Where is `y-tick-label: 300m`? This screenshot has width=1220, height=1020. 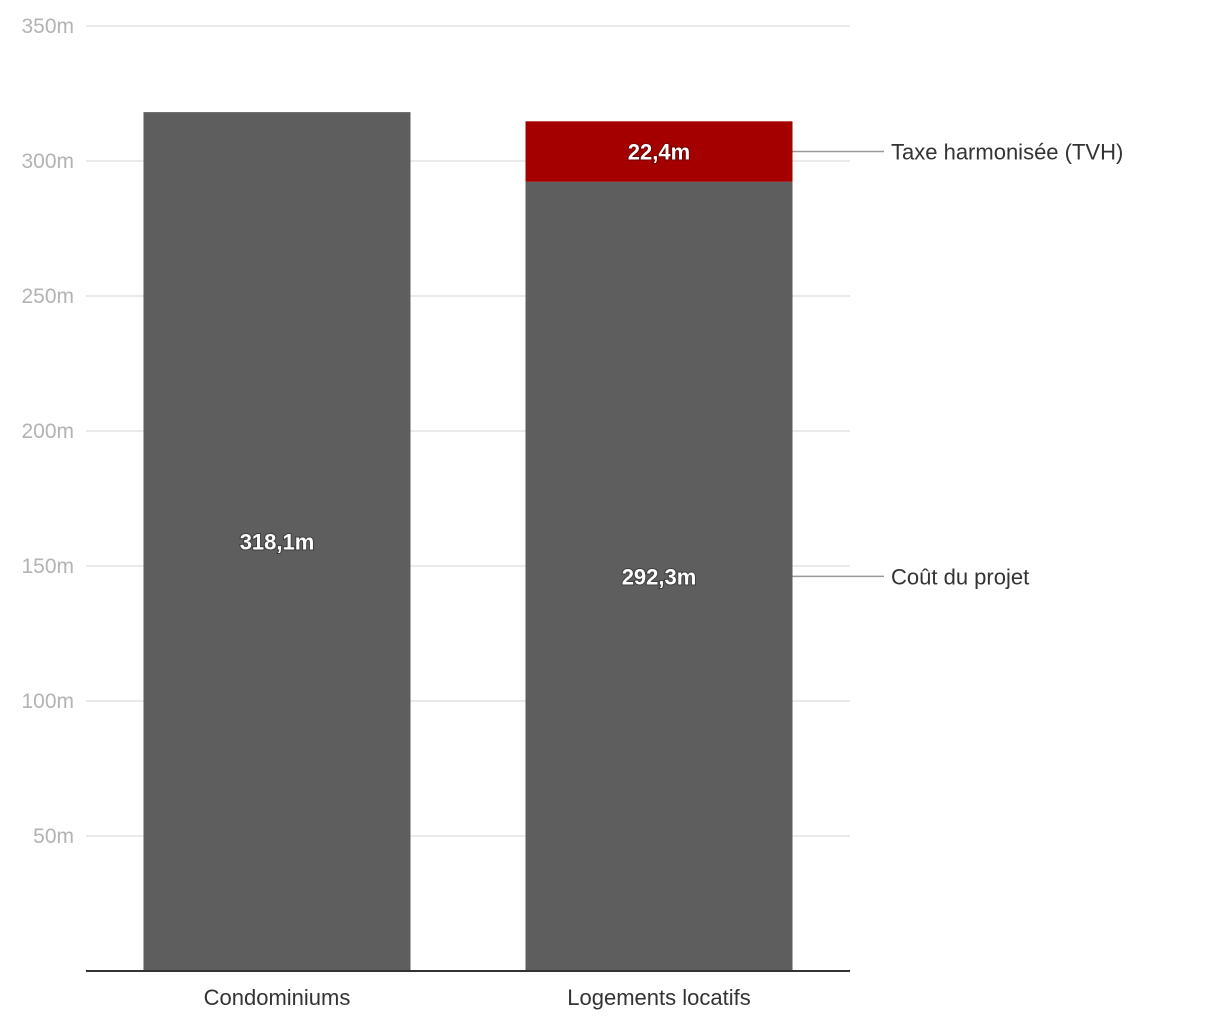
y-tick-label: 300m is located at coordinates (47, 161).